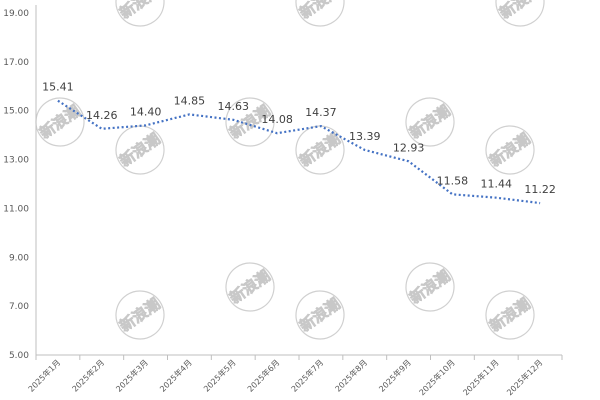  What do you see at coordinates (351, 375) in the screenshot?
I see `x-tick-label: 2025年8月` at bounding box center [351, 375].